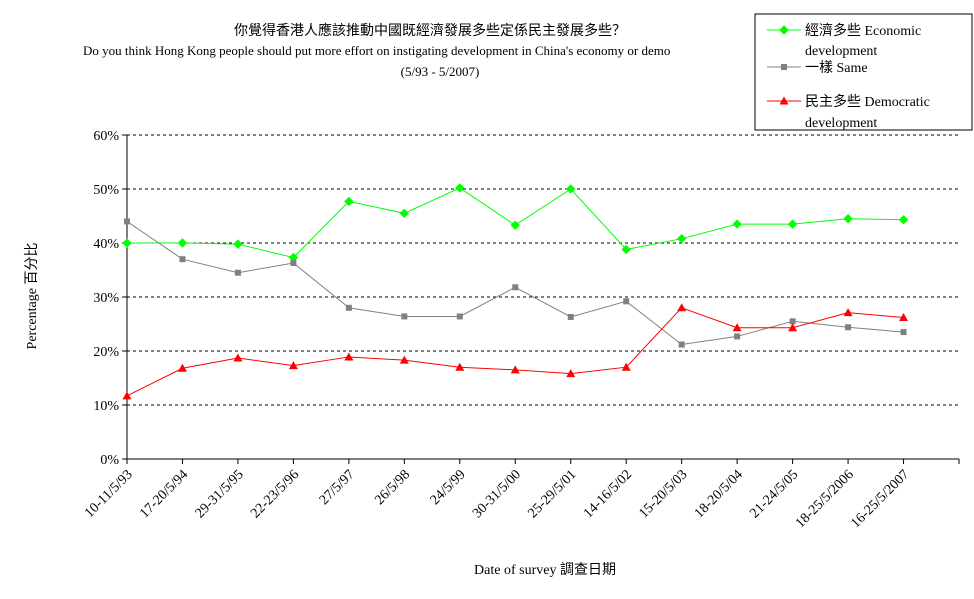 This screenshot has width=974, height=599. Describe the element at coordinates (448, 487) in the screenshot. I see `x-tick-label: 24/5/99` at that location.